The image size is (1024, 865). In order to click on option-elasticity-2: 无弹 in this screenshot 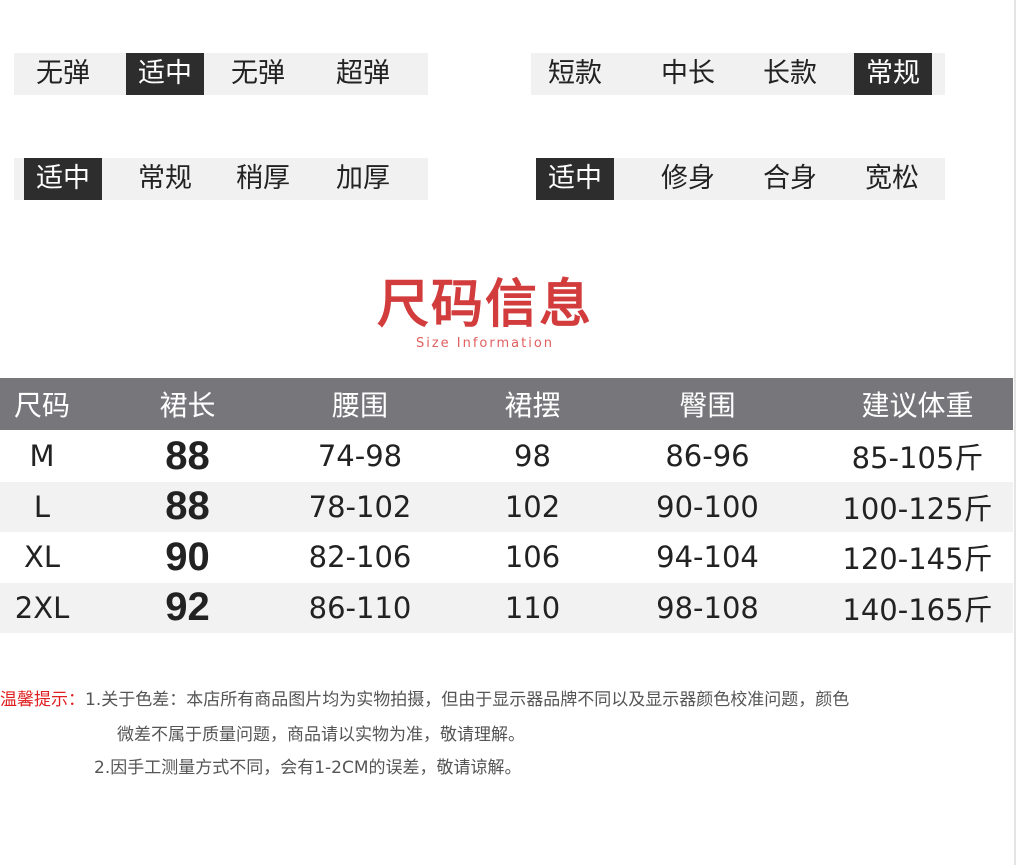, I will do `click(258, 73)`.